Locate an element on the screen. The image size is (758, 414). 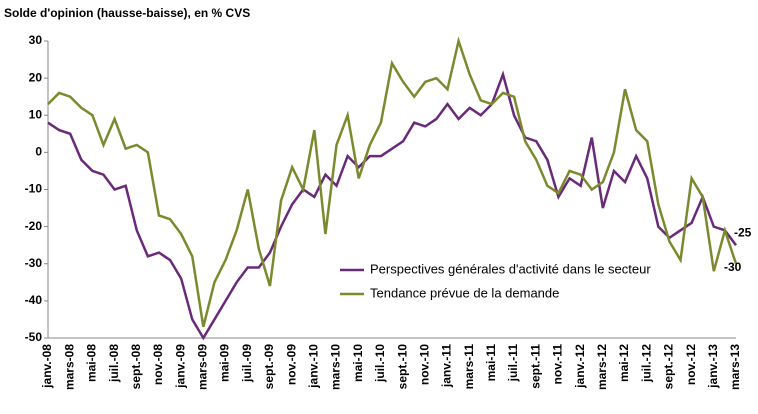
x-tick-label: janv.-09 is located at coordinates (180, 366).